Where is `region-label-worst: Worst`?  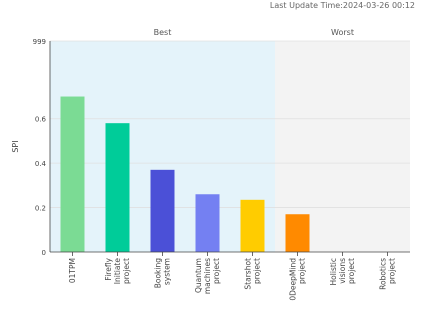 region-label-worst: Worst is located at coordinates (342, 32).